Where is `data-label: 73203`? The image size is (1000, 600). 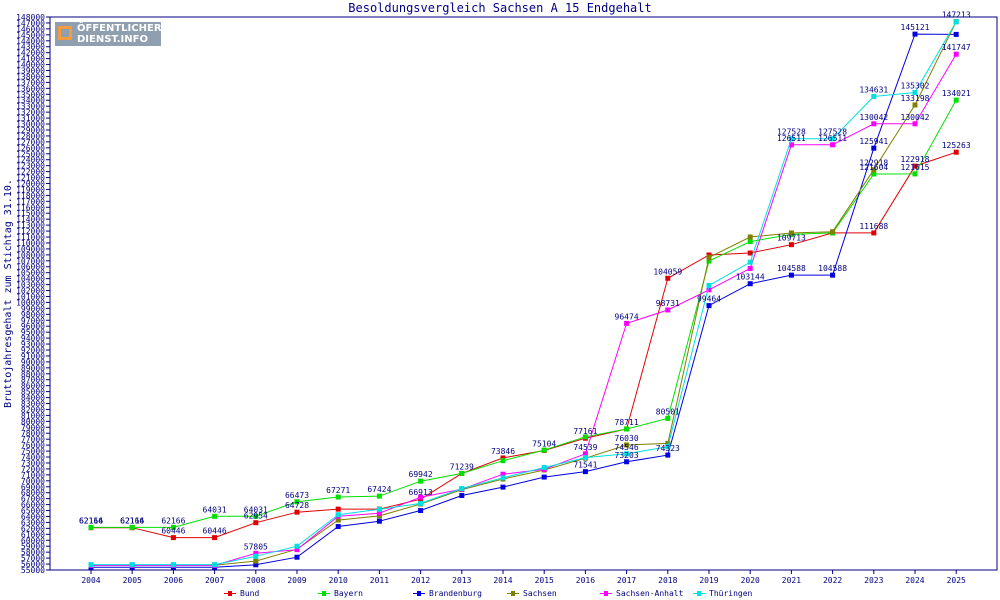
data-label: 73203 is located at coordinates (627, 455).